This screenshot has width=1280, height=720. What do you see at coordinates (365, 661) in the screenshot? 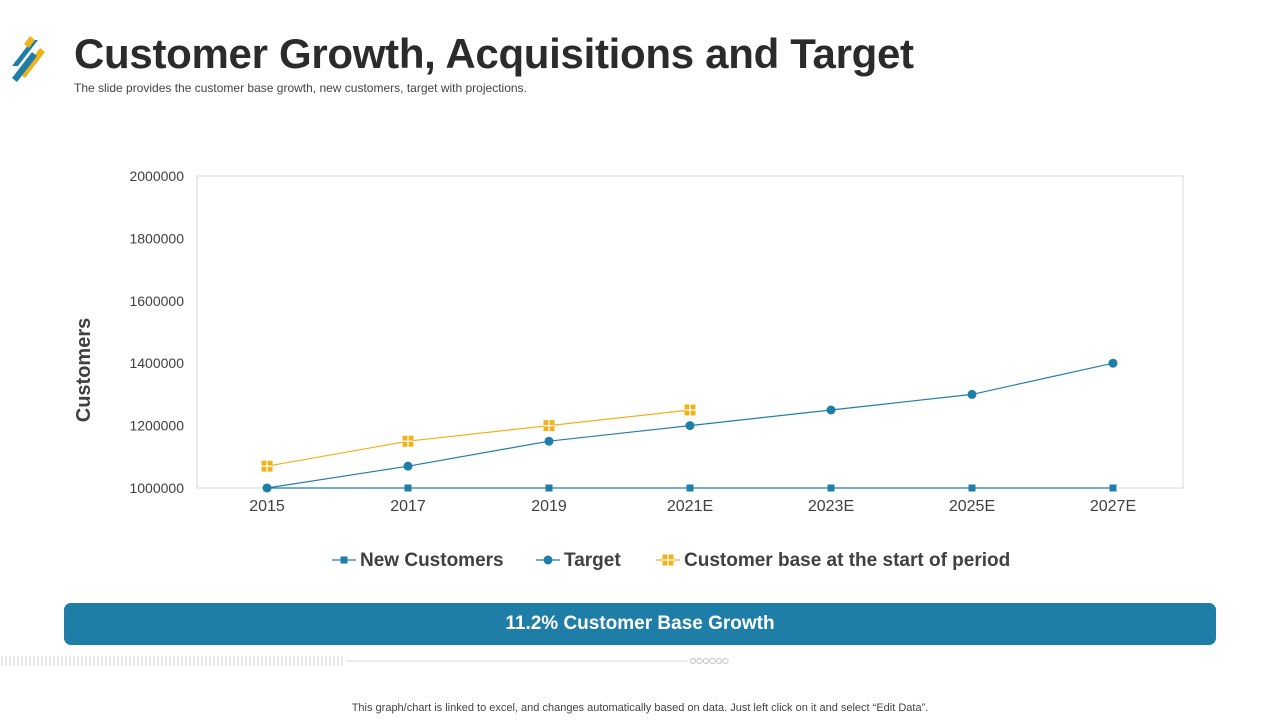
I see `decorative-divider` at bounding box center [365, 661].